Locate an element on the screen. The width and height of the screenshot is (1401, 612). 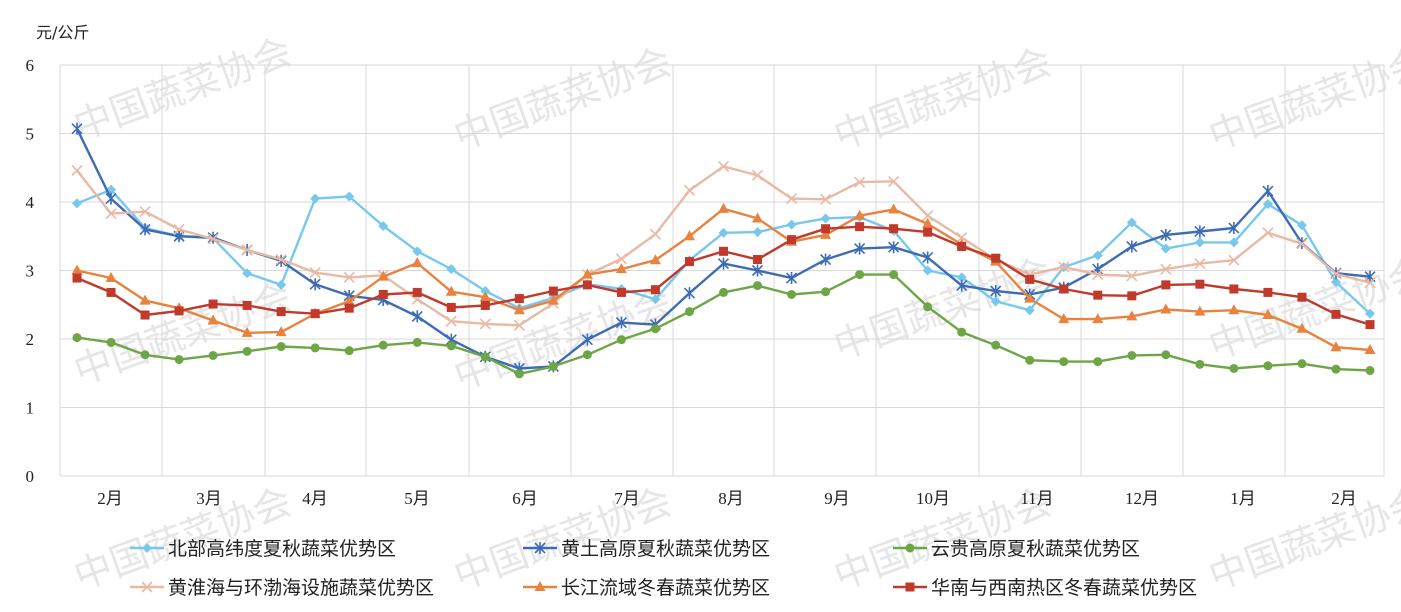
x-tick-label: 9月 is located at coordinates (837, 498).